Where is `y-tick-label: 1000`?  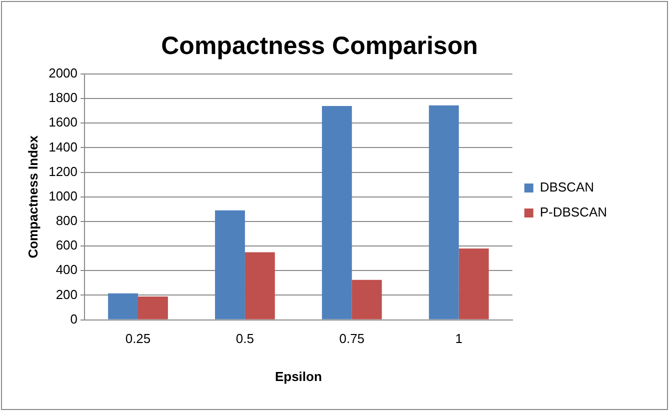
y-tick-label: 1000 is located at coordinates (63, 196).